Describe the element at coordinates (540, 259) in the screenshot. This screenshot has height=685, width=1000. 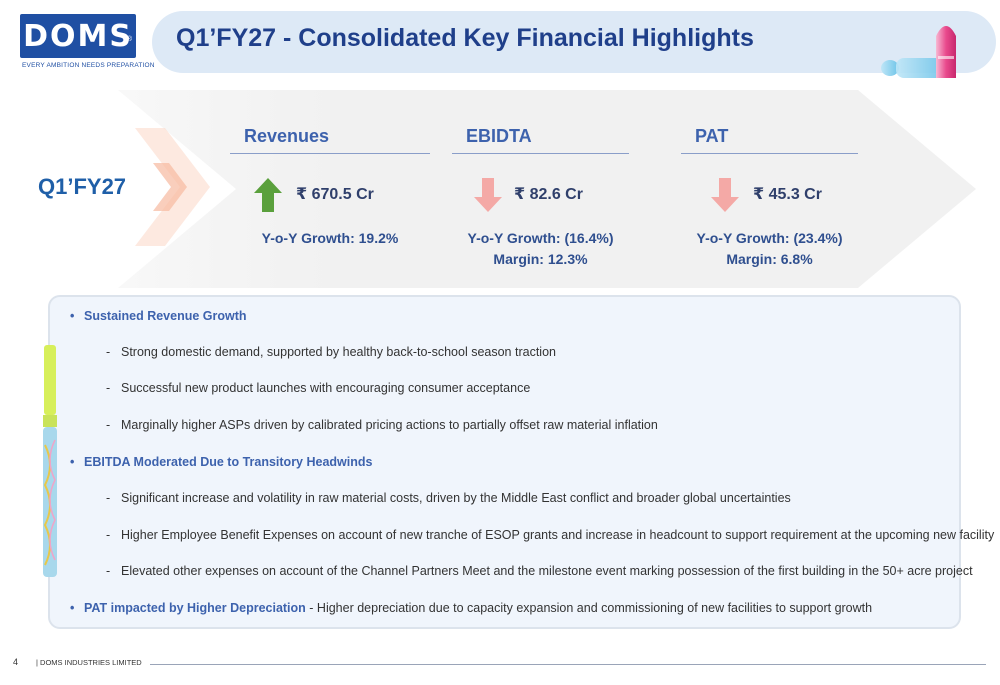
I see `margin: Margin: 12.3%` at that location.